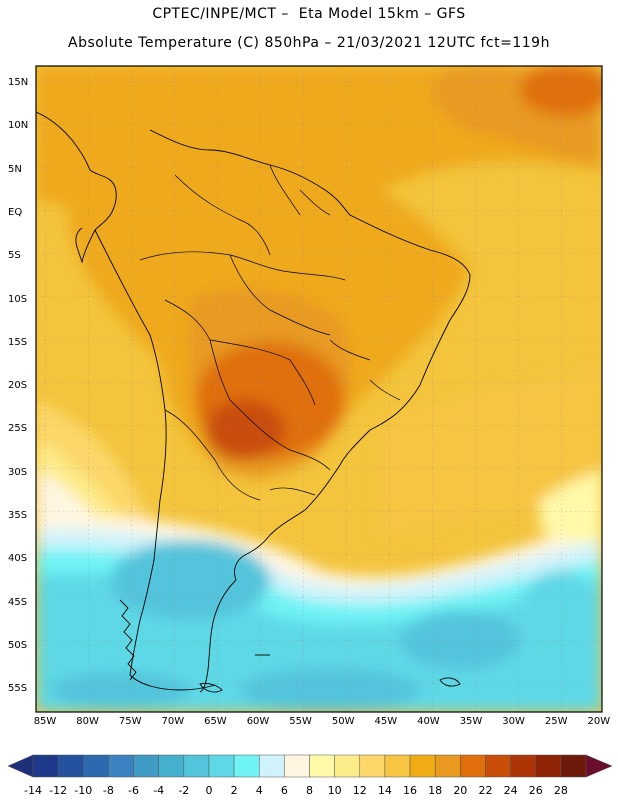 Image resolution: width=618 pixels, height=800 pixels. What do you see at coordinates (18, 82) in the screenshot?
I see `latitude-label: 15N` at bounding box center [18, 82].